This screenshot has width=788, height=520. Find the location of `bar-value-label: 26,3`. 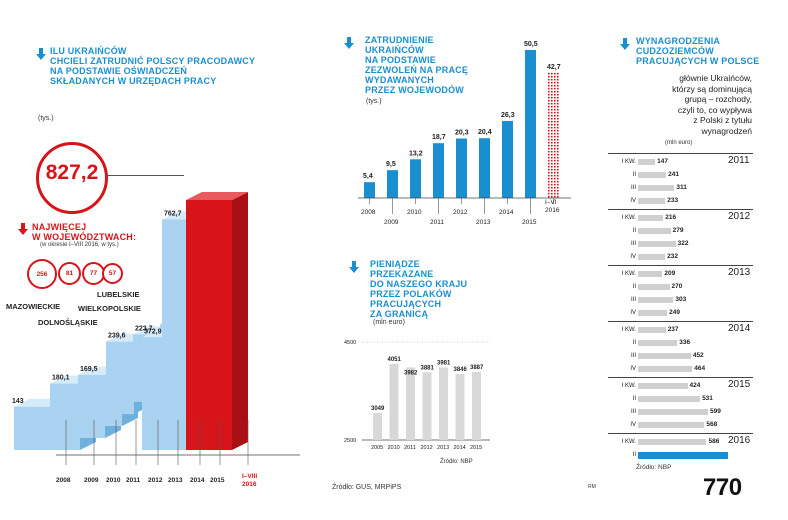

bar-value-label: 26,3 is located at coordinates (508, 115).